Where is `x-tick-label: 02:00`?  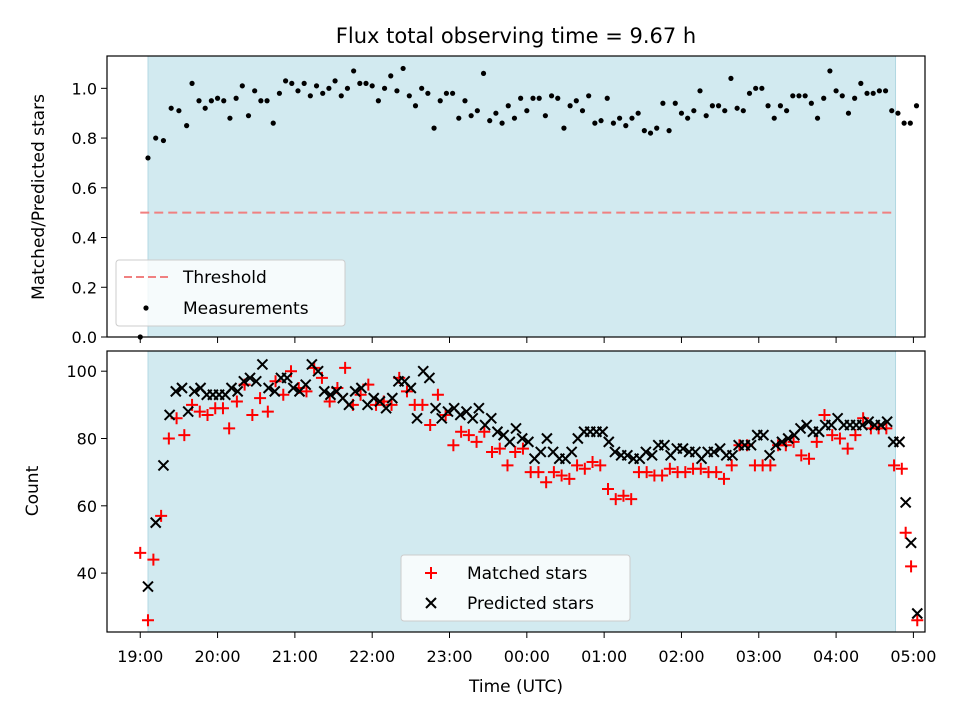 x-tick-label: 02:00 is located at coordinates (681, 656).